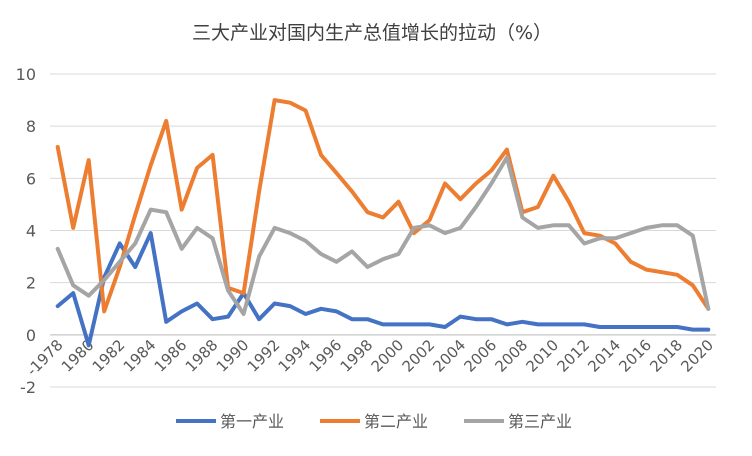  What do you see at coordinates (31, 283) in the screenshot?
I see `y-tick-label: 2` at bounding box center [31, 283].